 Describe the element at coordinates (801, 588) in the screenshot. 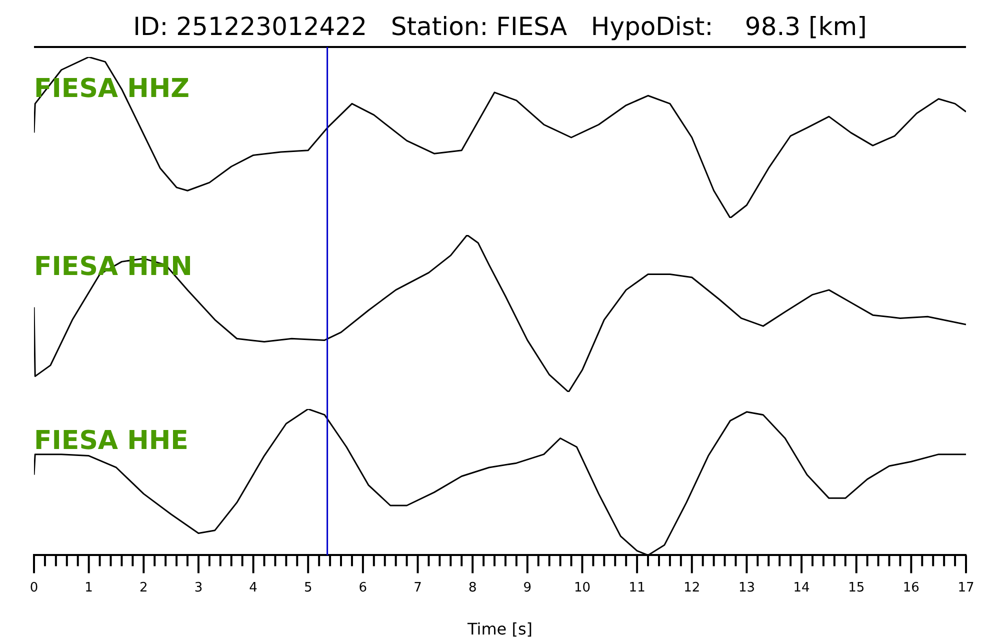

I see `x-tick-label: 14` at that location.